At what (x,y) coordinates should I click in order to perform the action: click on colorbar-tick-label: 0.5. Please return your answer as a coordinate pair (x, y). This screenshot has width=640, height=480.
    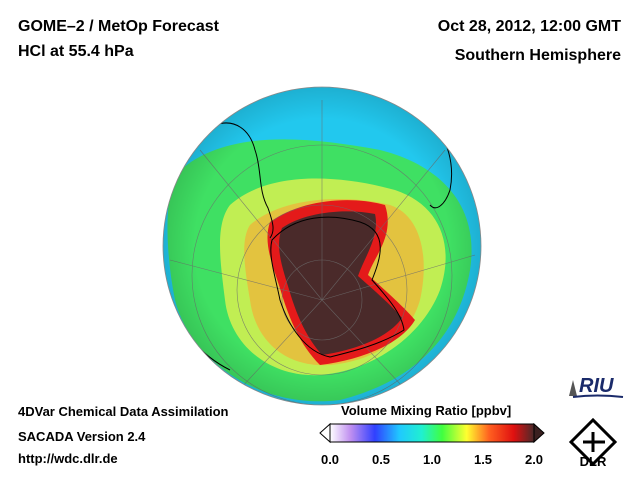
    Looking at the image, I should click on (381, 459).